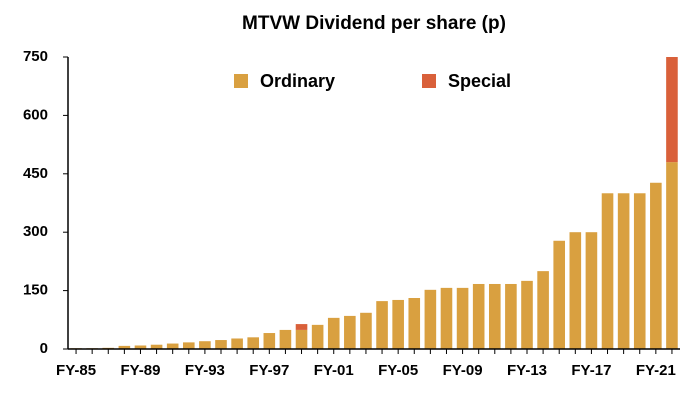  What do you see at coordinates (591, 370) in the screenshot?
I see `x-tick-label: FY-17` at bounding box center [591, 370].